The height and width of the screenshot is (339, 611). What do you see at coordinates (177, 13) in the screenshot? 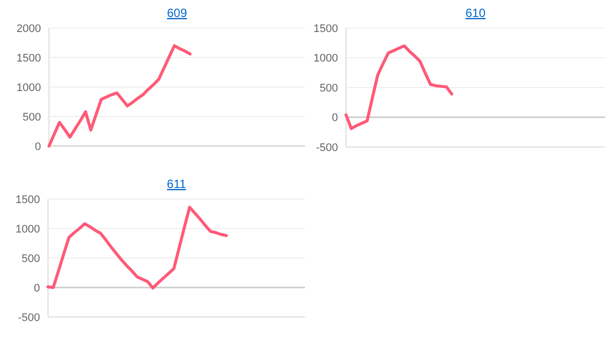
I see `chart-title: 609` at bounding box center [177, 13].